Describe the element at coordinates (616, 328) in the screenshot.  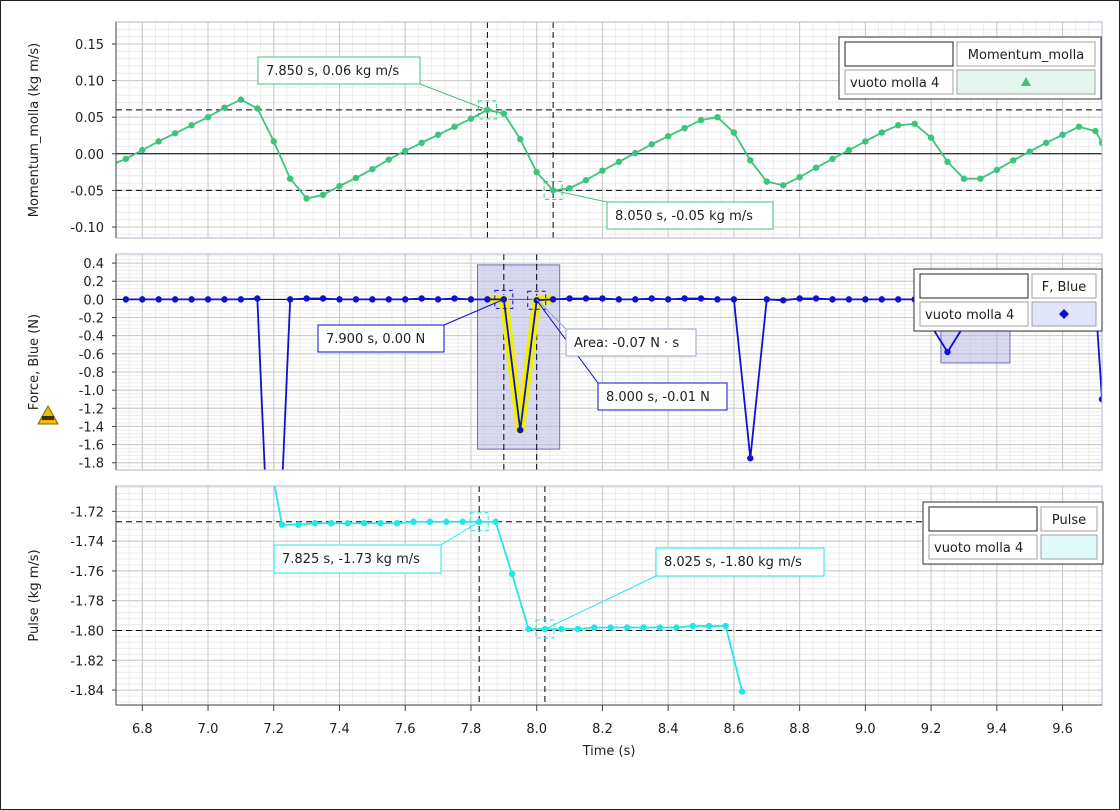
I see `data-callout: Area: -0.07 N · s` at that location.